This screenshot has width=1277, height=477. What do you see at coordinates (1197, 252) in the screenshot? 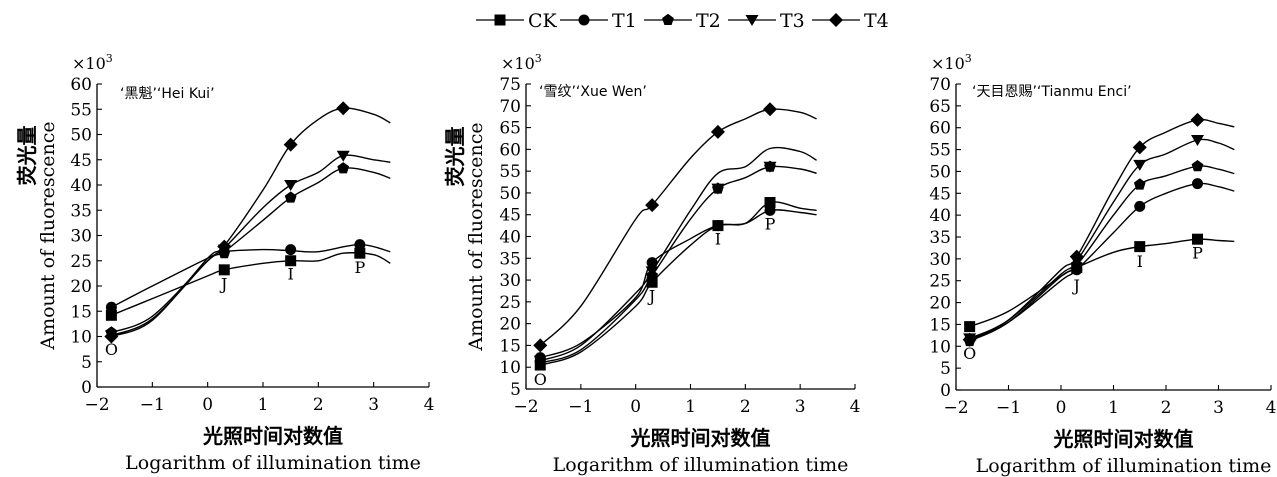
I see `phase-label-p: P` at bounding box center [1197, 252].